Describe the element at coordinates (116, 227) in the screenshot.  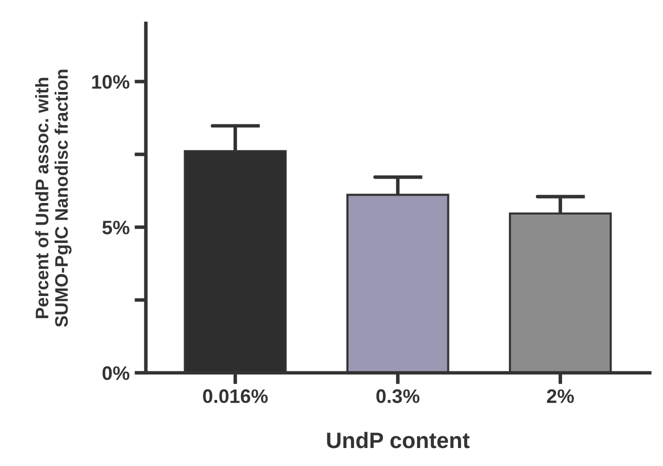
I see `y-tick-label: 5%` at that location.